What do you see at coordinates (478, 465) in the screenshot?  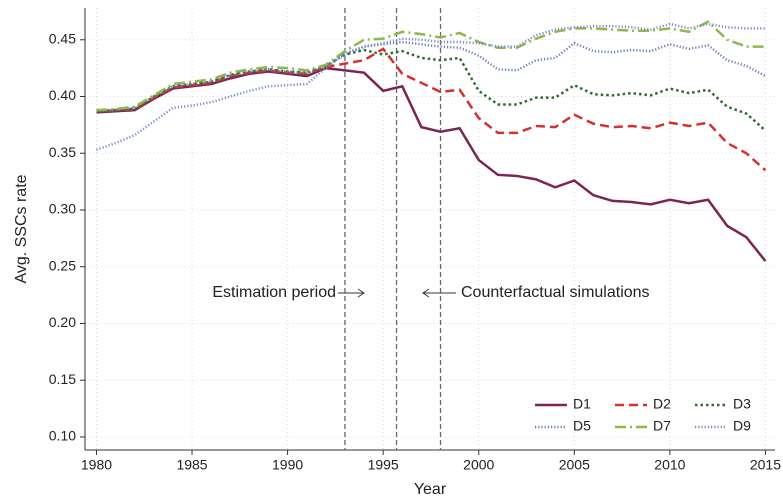 I see `x-tick-label: 2000` at bounding box center [478, 465].